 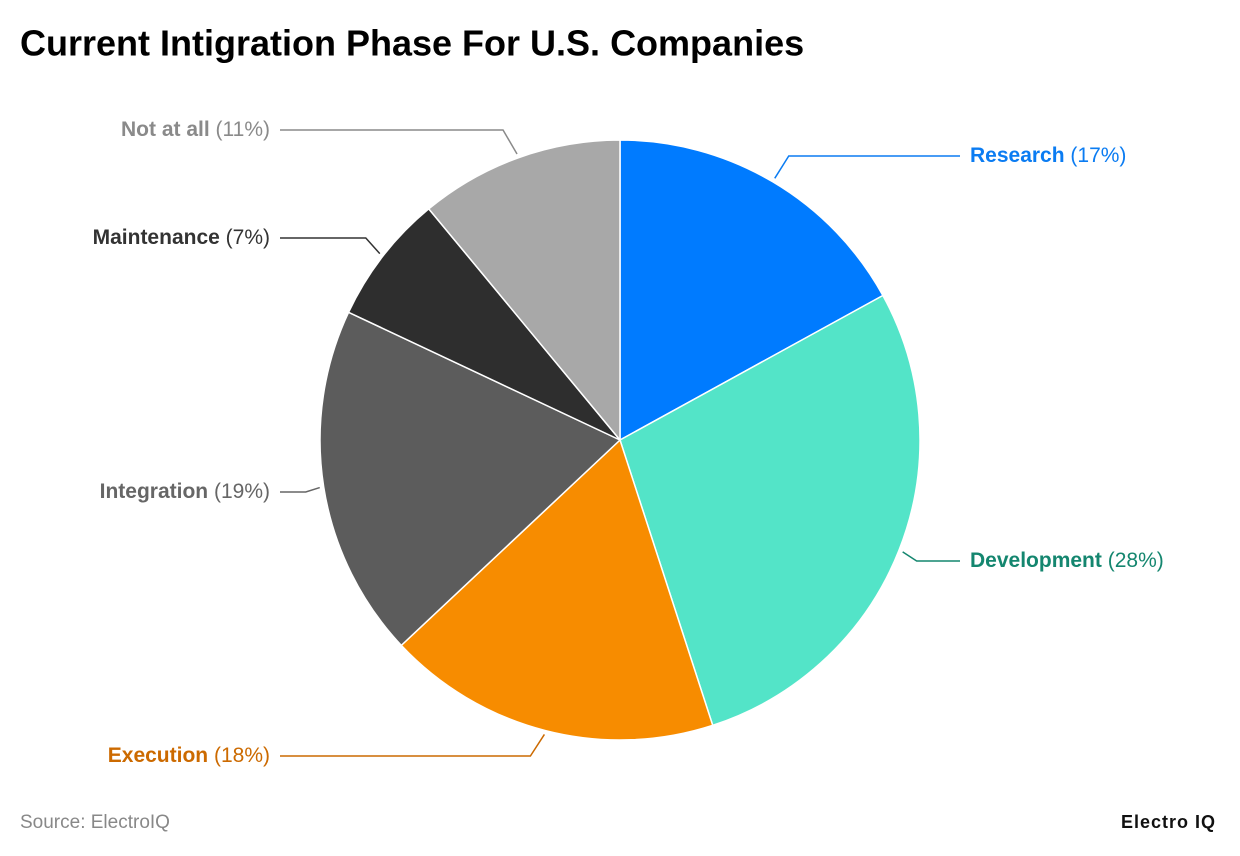 I want to click on category-name: Integration, so click(x=154, y=491).